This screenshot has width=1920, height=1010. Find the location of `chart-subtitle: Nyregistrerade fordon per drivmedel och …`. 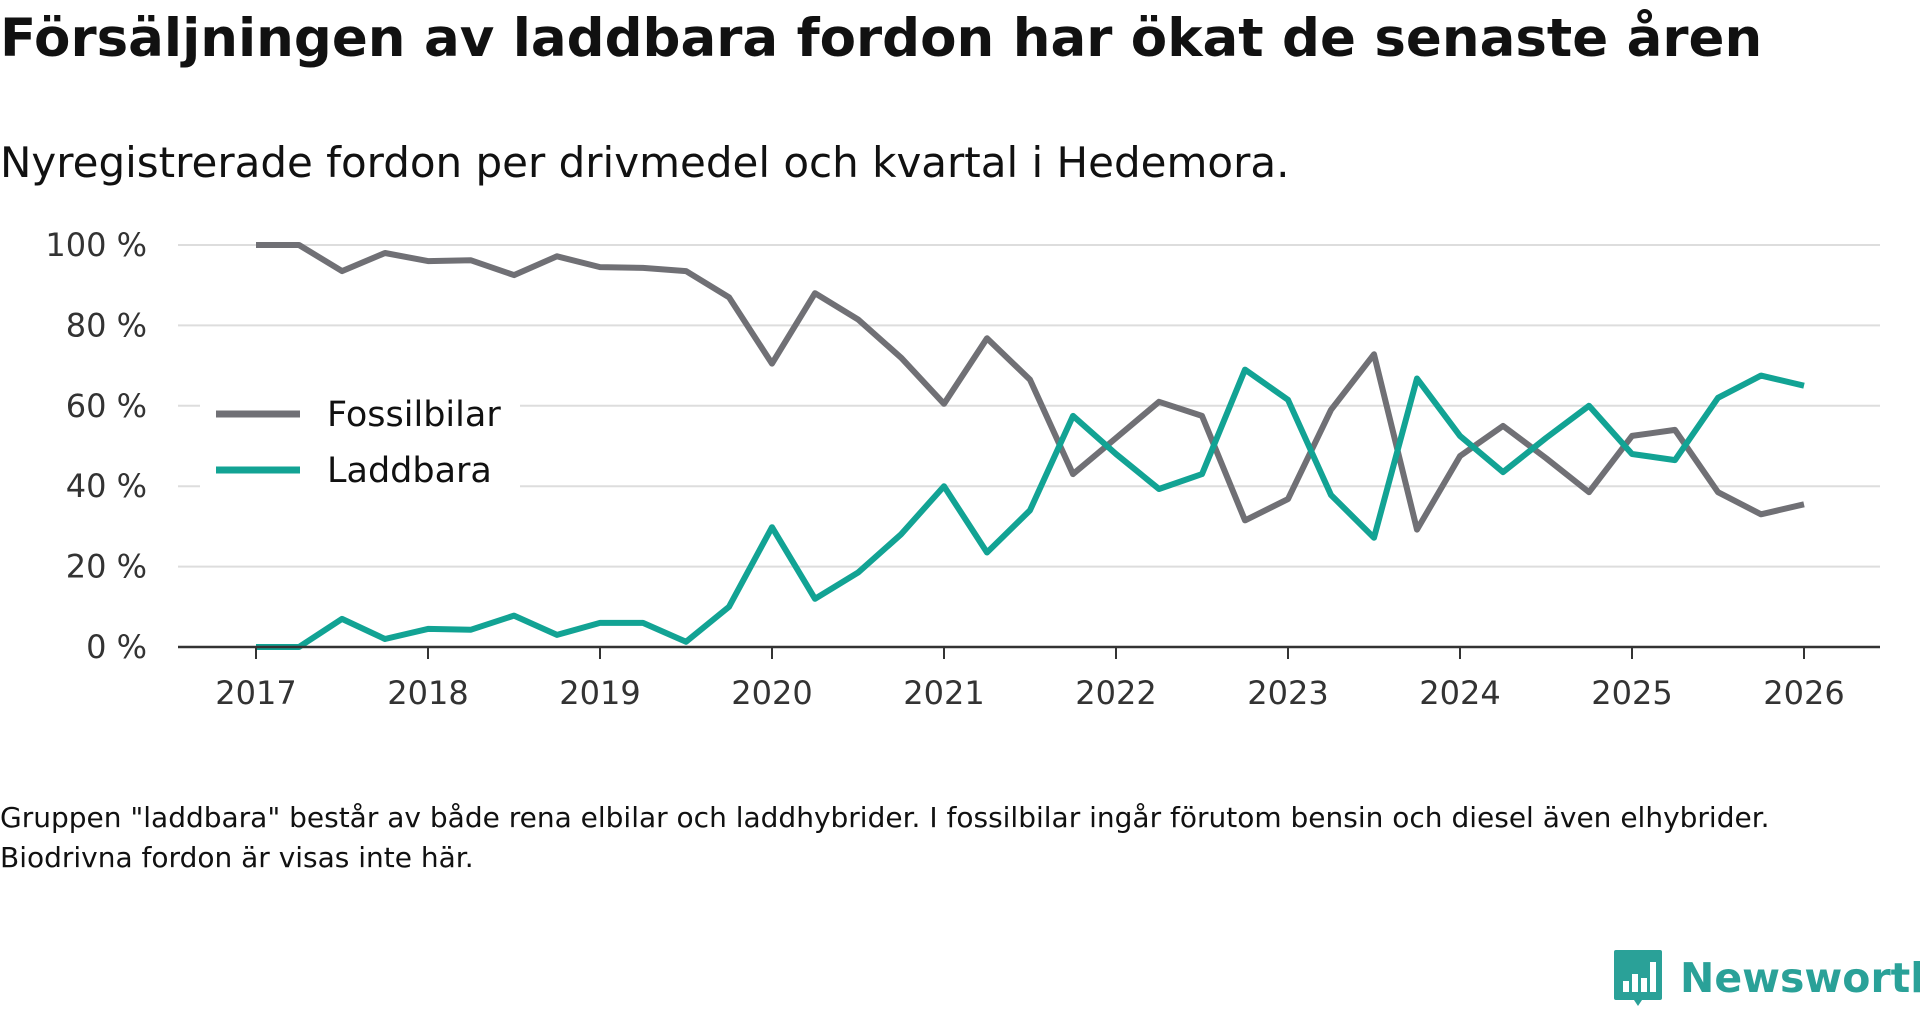

chart-subtitle: Nyregistrerade fordon per drivmedel och … is located at coordinates (645, 162).